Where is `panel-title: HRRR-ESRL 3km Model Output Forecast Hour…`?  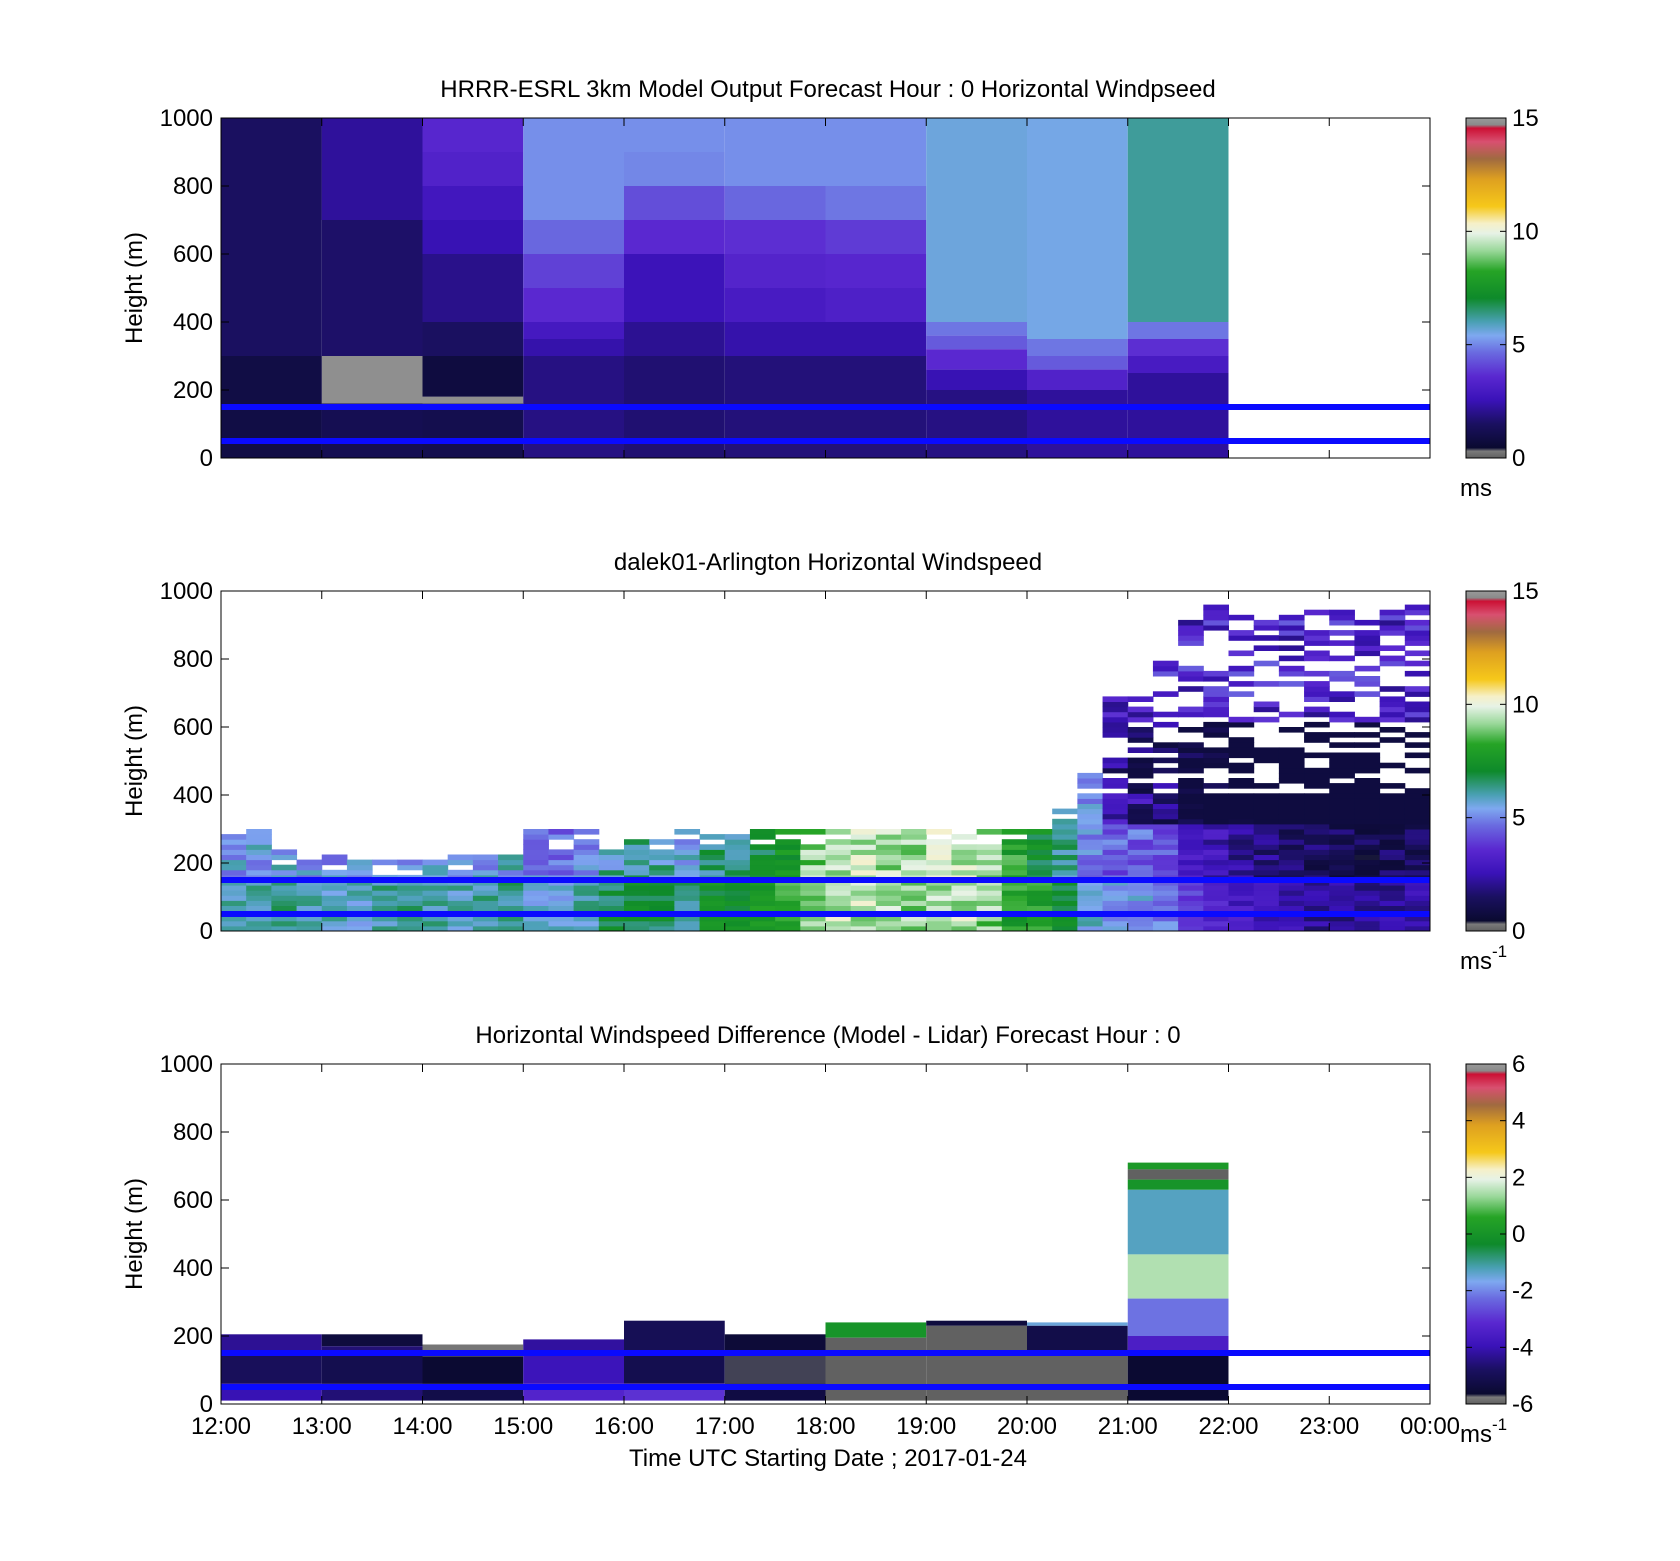 panel-title: HRRR-ESRL 3km Model Output Forecast Hour… is located at coordinates (827, 89).